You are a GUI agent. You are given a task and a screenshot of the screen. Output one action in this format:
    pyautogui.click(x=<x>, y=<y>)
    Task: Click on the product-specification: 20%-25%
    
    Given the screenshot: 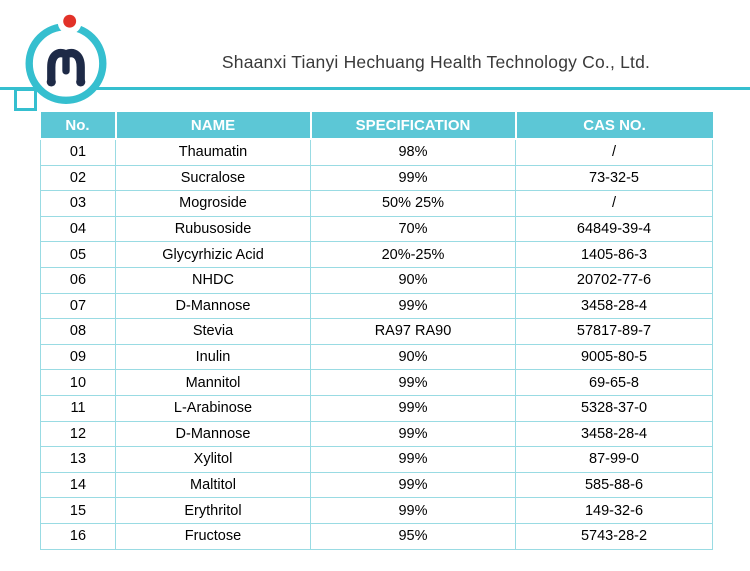 What is the action you would take?
    pyautogui.click(x=413, y=254)
    